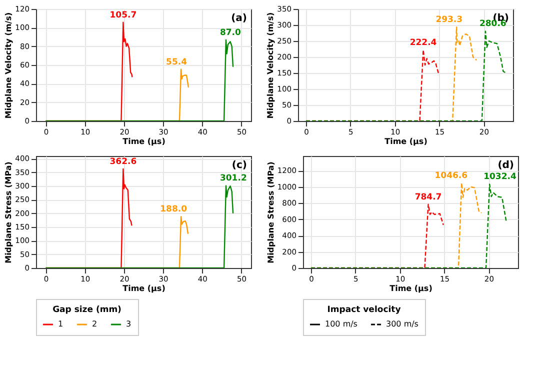 The height and width of the screenshot is (365, 550). What do you see at coordinates (233, 179) in the screenshot?
I see `annotation: 301.2` at bounding box center [233, 179].